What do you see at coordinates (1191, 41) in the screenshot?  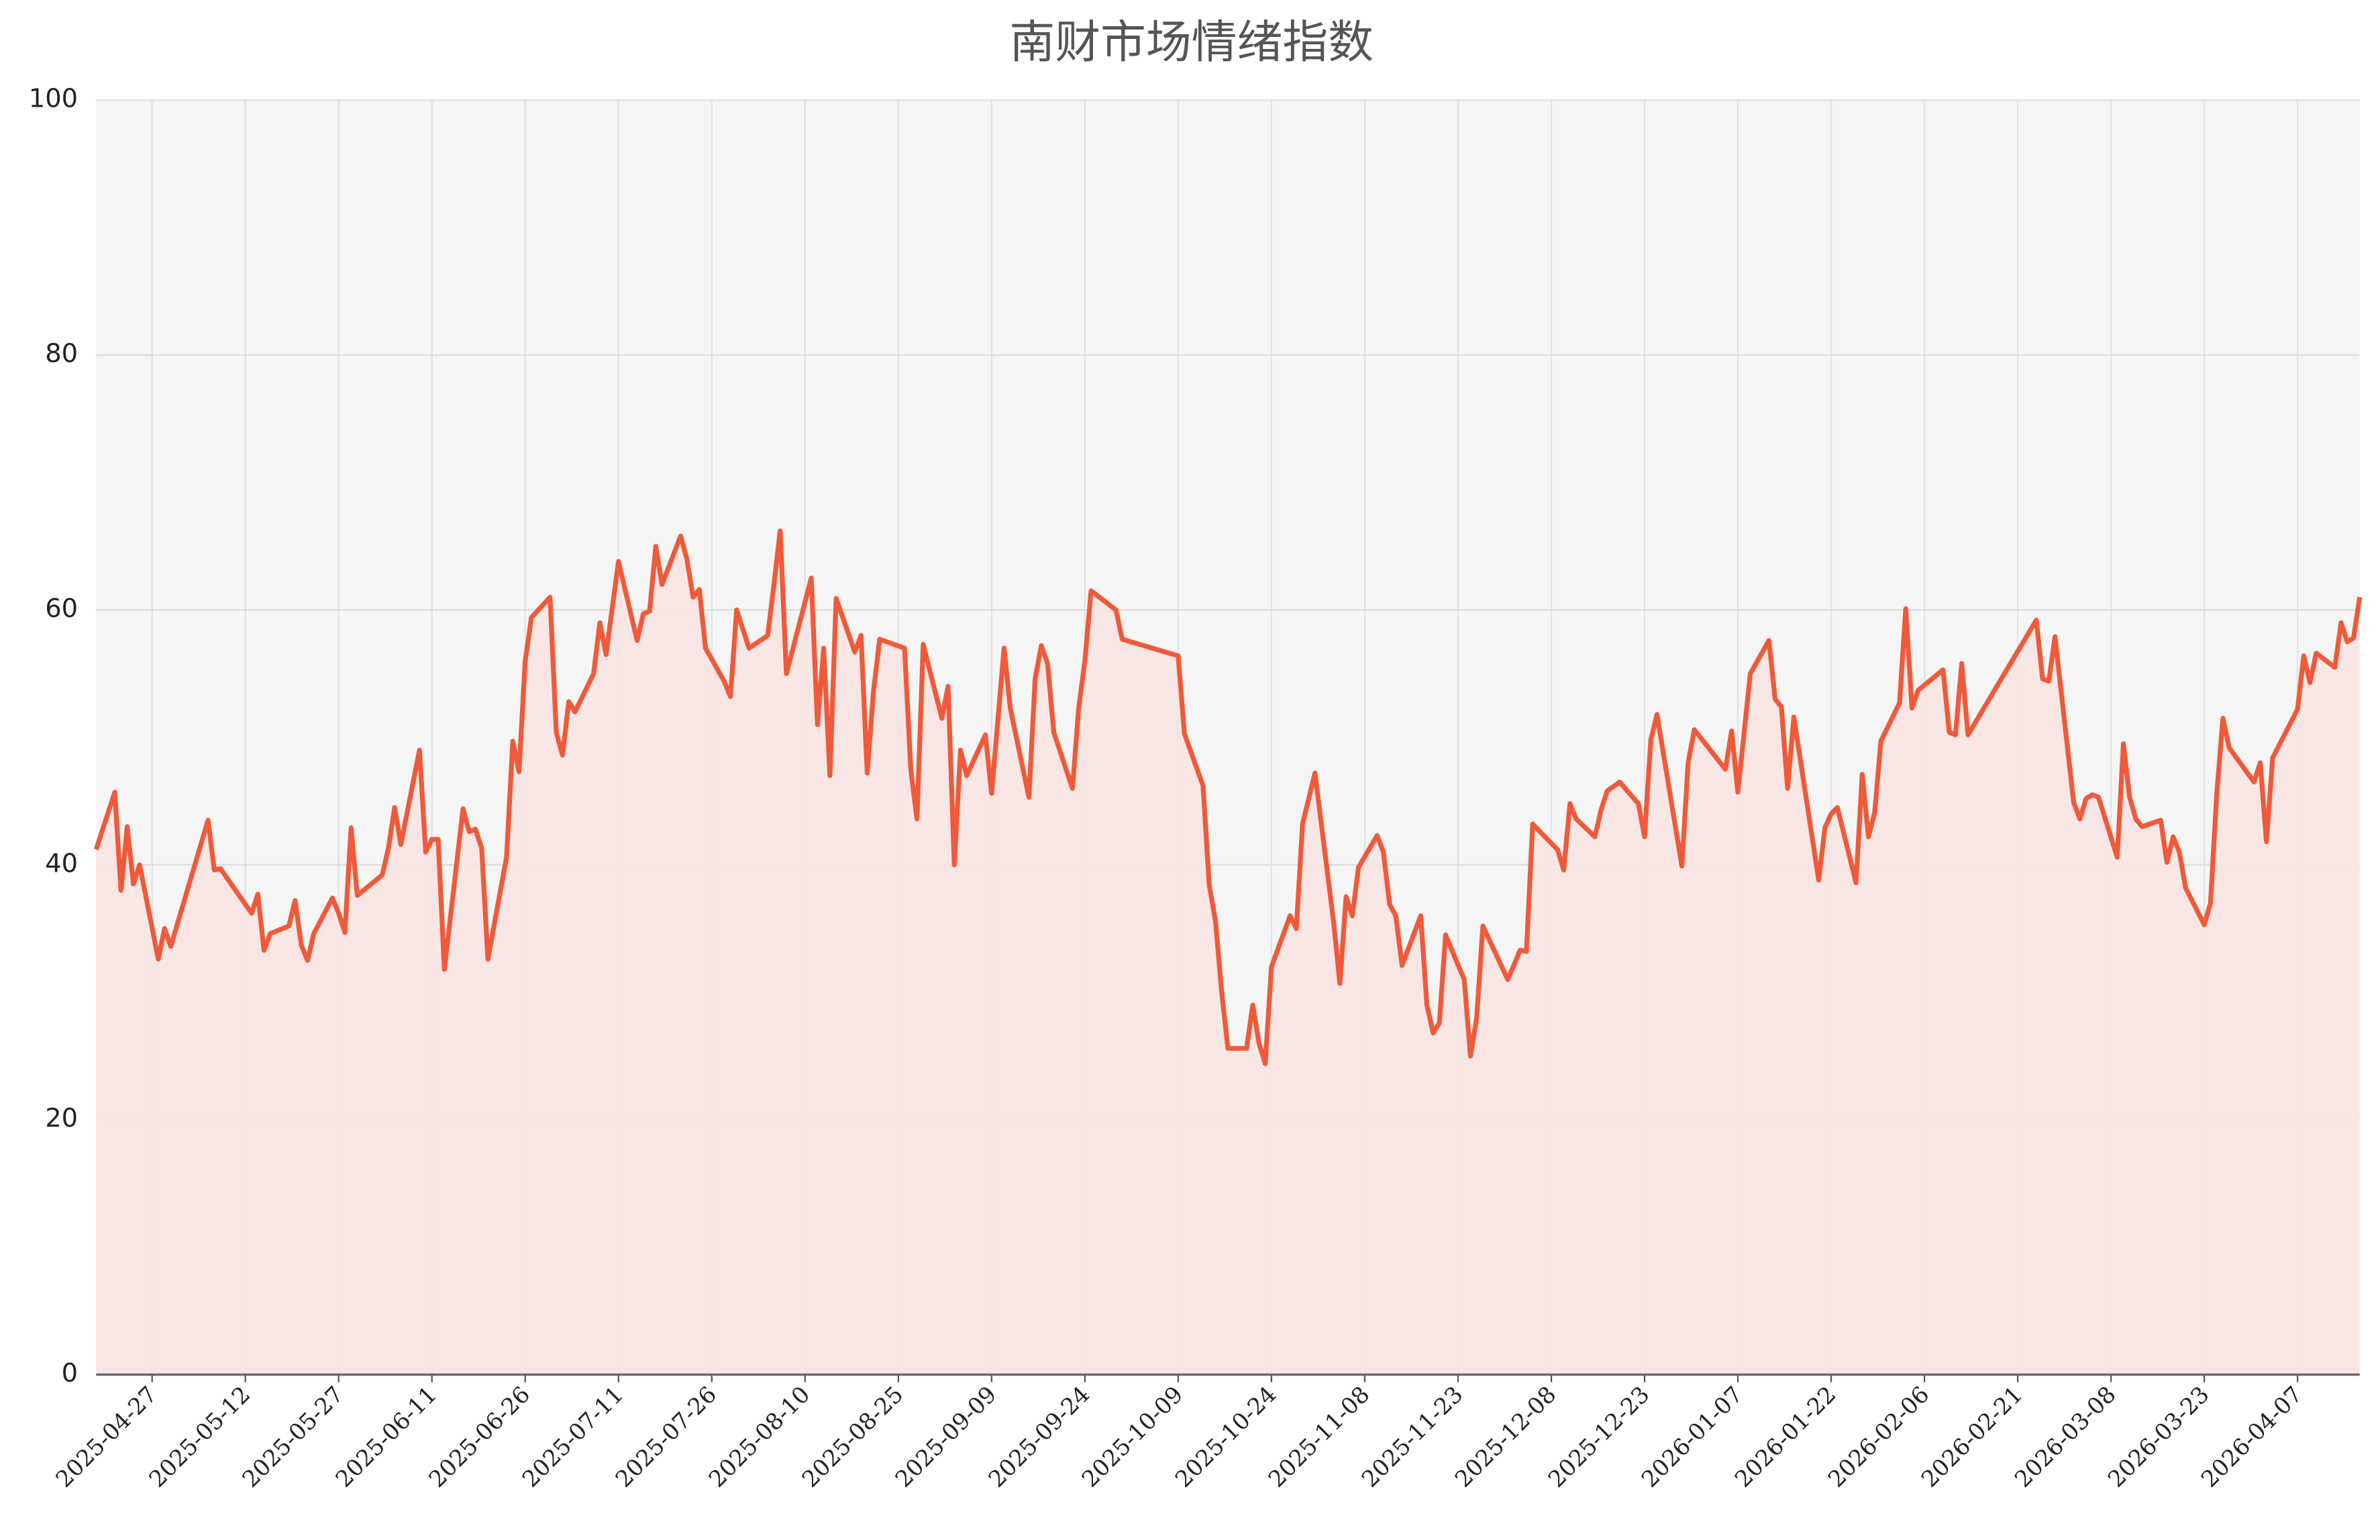 I see `chart-title: 南财市场情绪指数` at bounding box center [1191, 41].